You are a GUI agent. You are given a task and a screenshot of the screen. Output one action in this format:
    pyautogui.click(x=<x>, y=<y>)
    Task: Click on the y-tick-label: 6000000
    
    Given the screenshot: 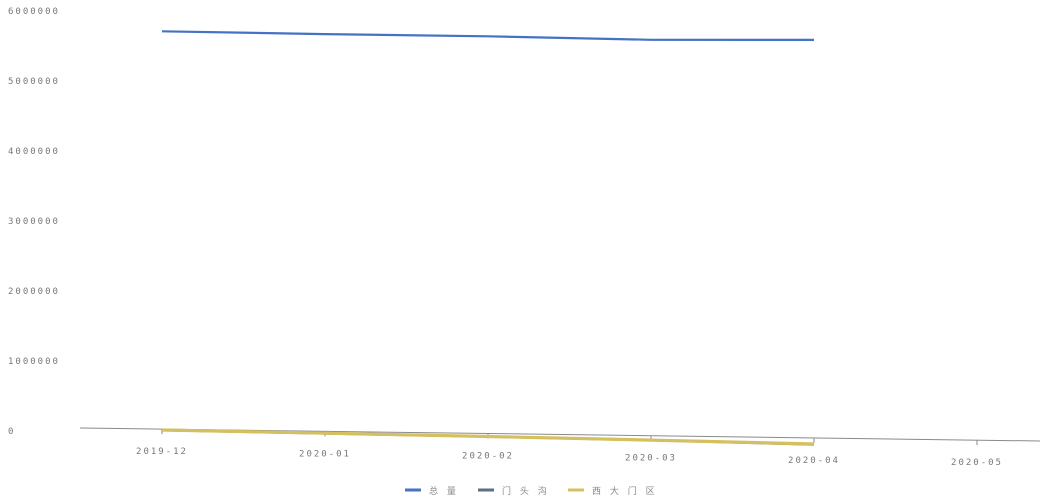 What is the action you would take?
    pyautogui.click(x=34, y=12)
    